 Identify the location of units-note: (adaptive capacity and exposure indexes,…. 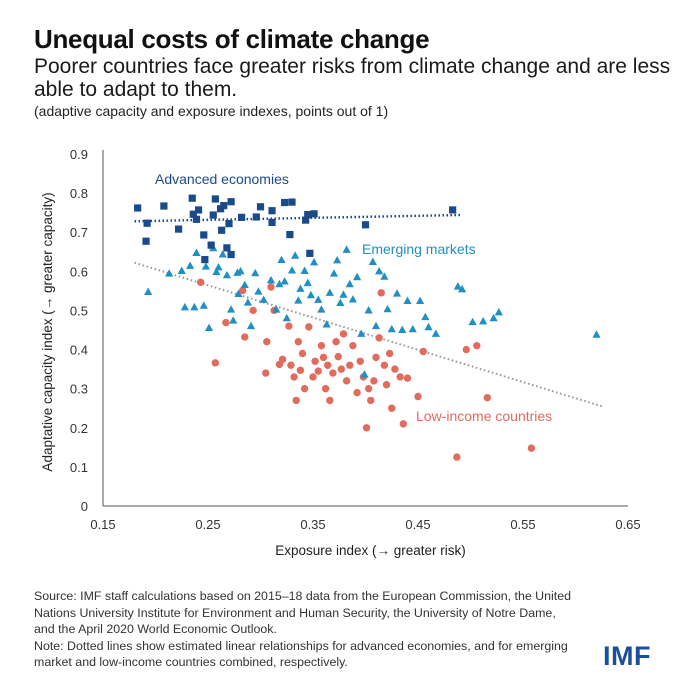
(211, 111).